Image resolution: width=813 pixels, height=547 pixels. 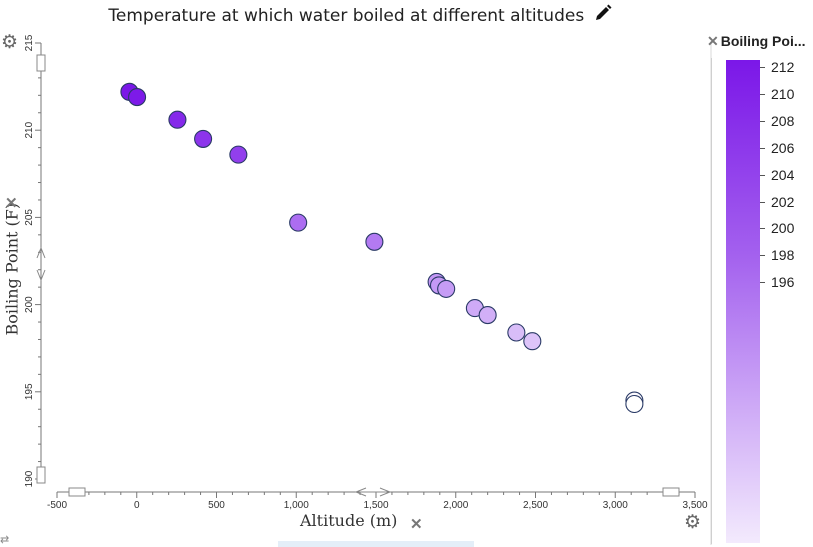 What do you see at coordinates (216, 505) in the screenshot?
I see `x-tick-label: 500` at bounding box center [216, 505].